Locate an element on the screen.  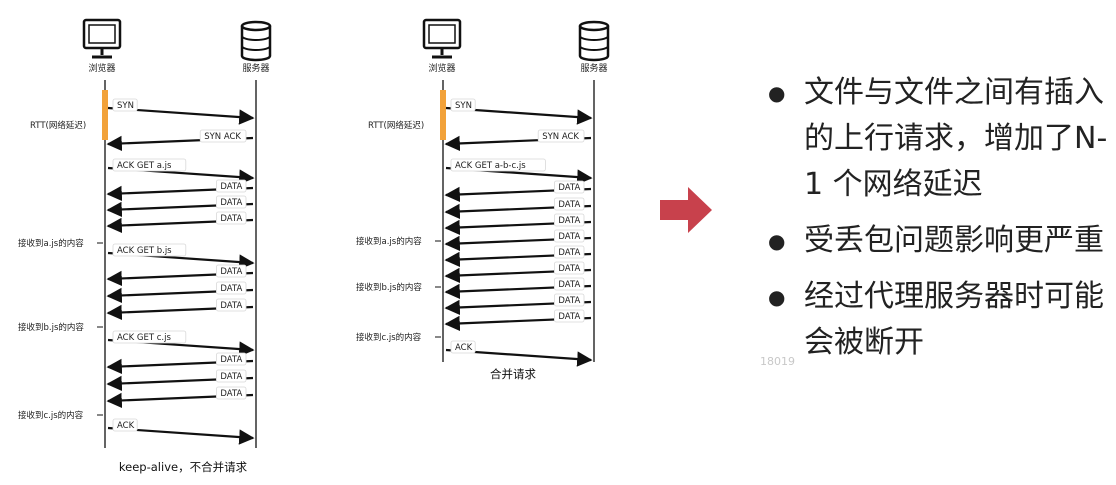
left-caption: keep-alive，不合并请求 is located at coordinates (183, 467).